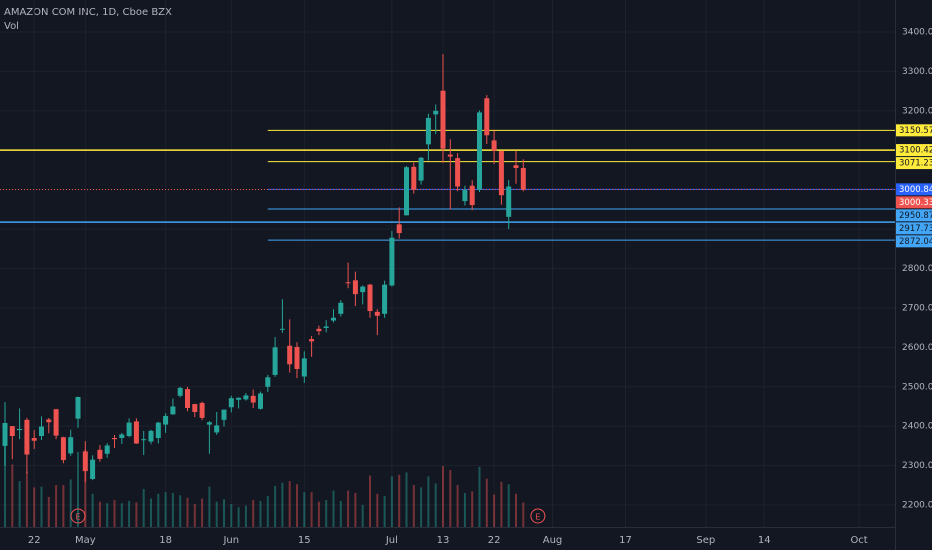 Image resolution: width=932 pixels, height=550 pixels. I want to click on price-label: 3100.42, so click(915, 151).